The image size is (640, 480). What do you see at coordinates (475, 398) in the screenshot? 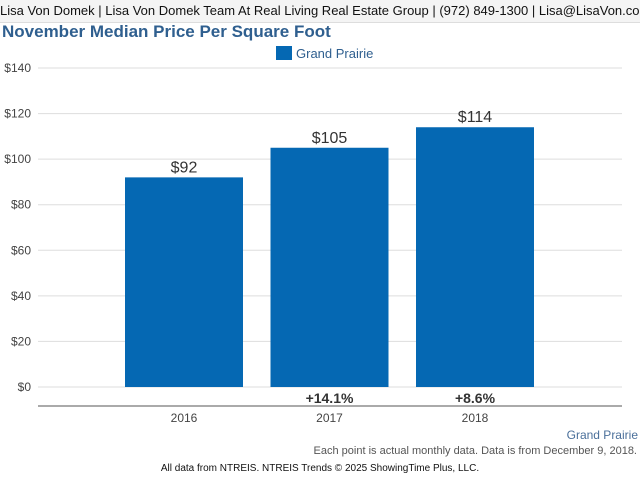
I see `percent-change-label: +8.6%` at bounding box center [475, 398].